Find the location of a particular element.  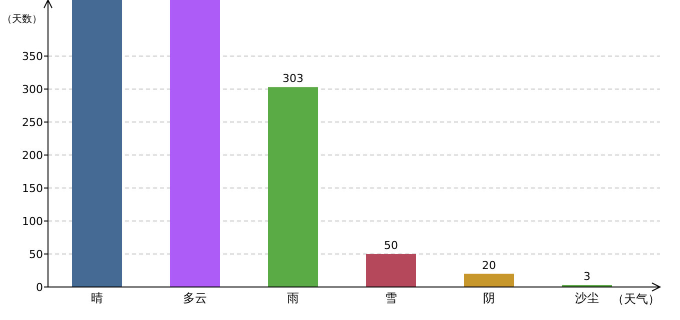

x-tick-label: 沙尘 is located at coordinates (587, 298).